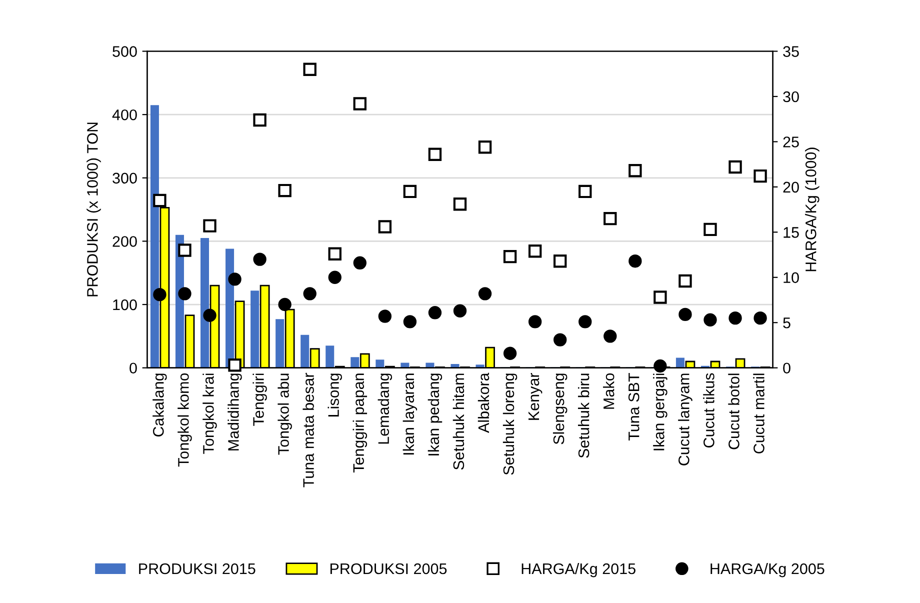 The image size is (920, 603). I want to click on y-axis-title: PRODUKSI (x 1000) TON, so click(93, 209).